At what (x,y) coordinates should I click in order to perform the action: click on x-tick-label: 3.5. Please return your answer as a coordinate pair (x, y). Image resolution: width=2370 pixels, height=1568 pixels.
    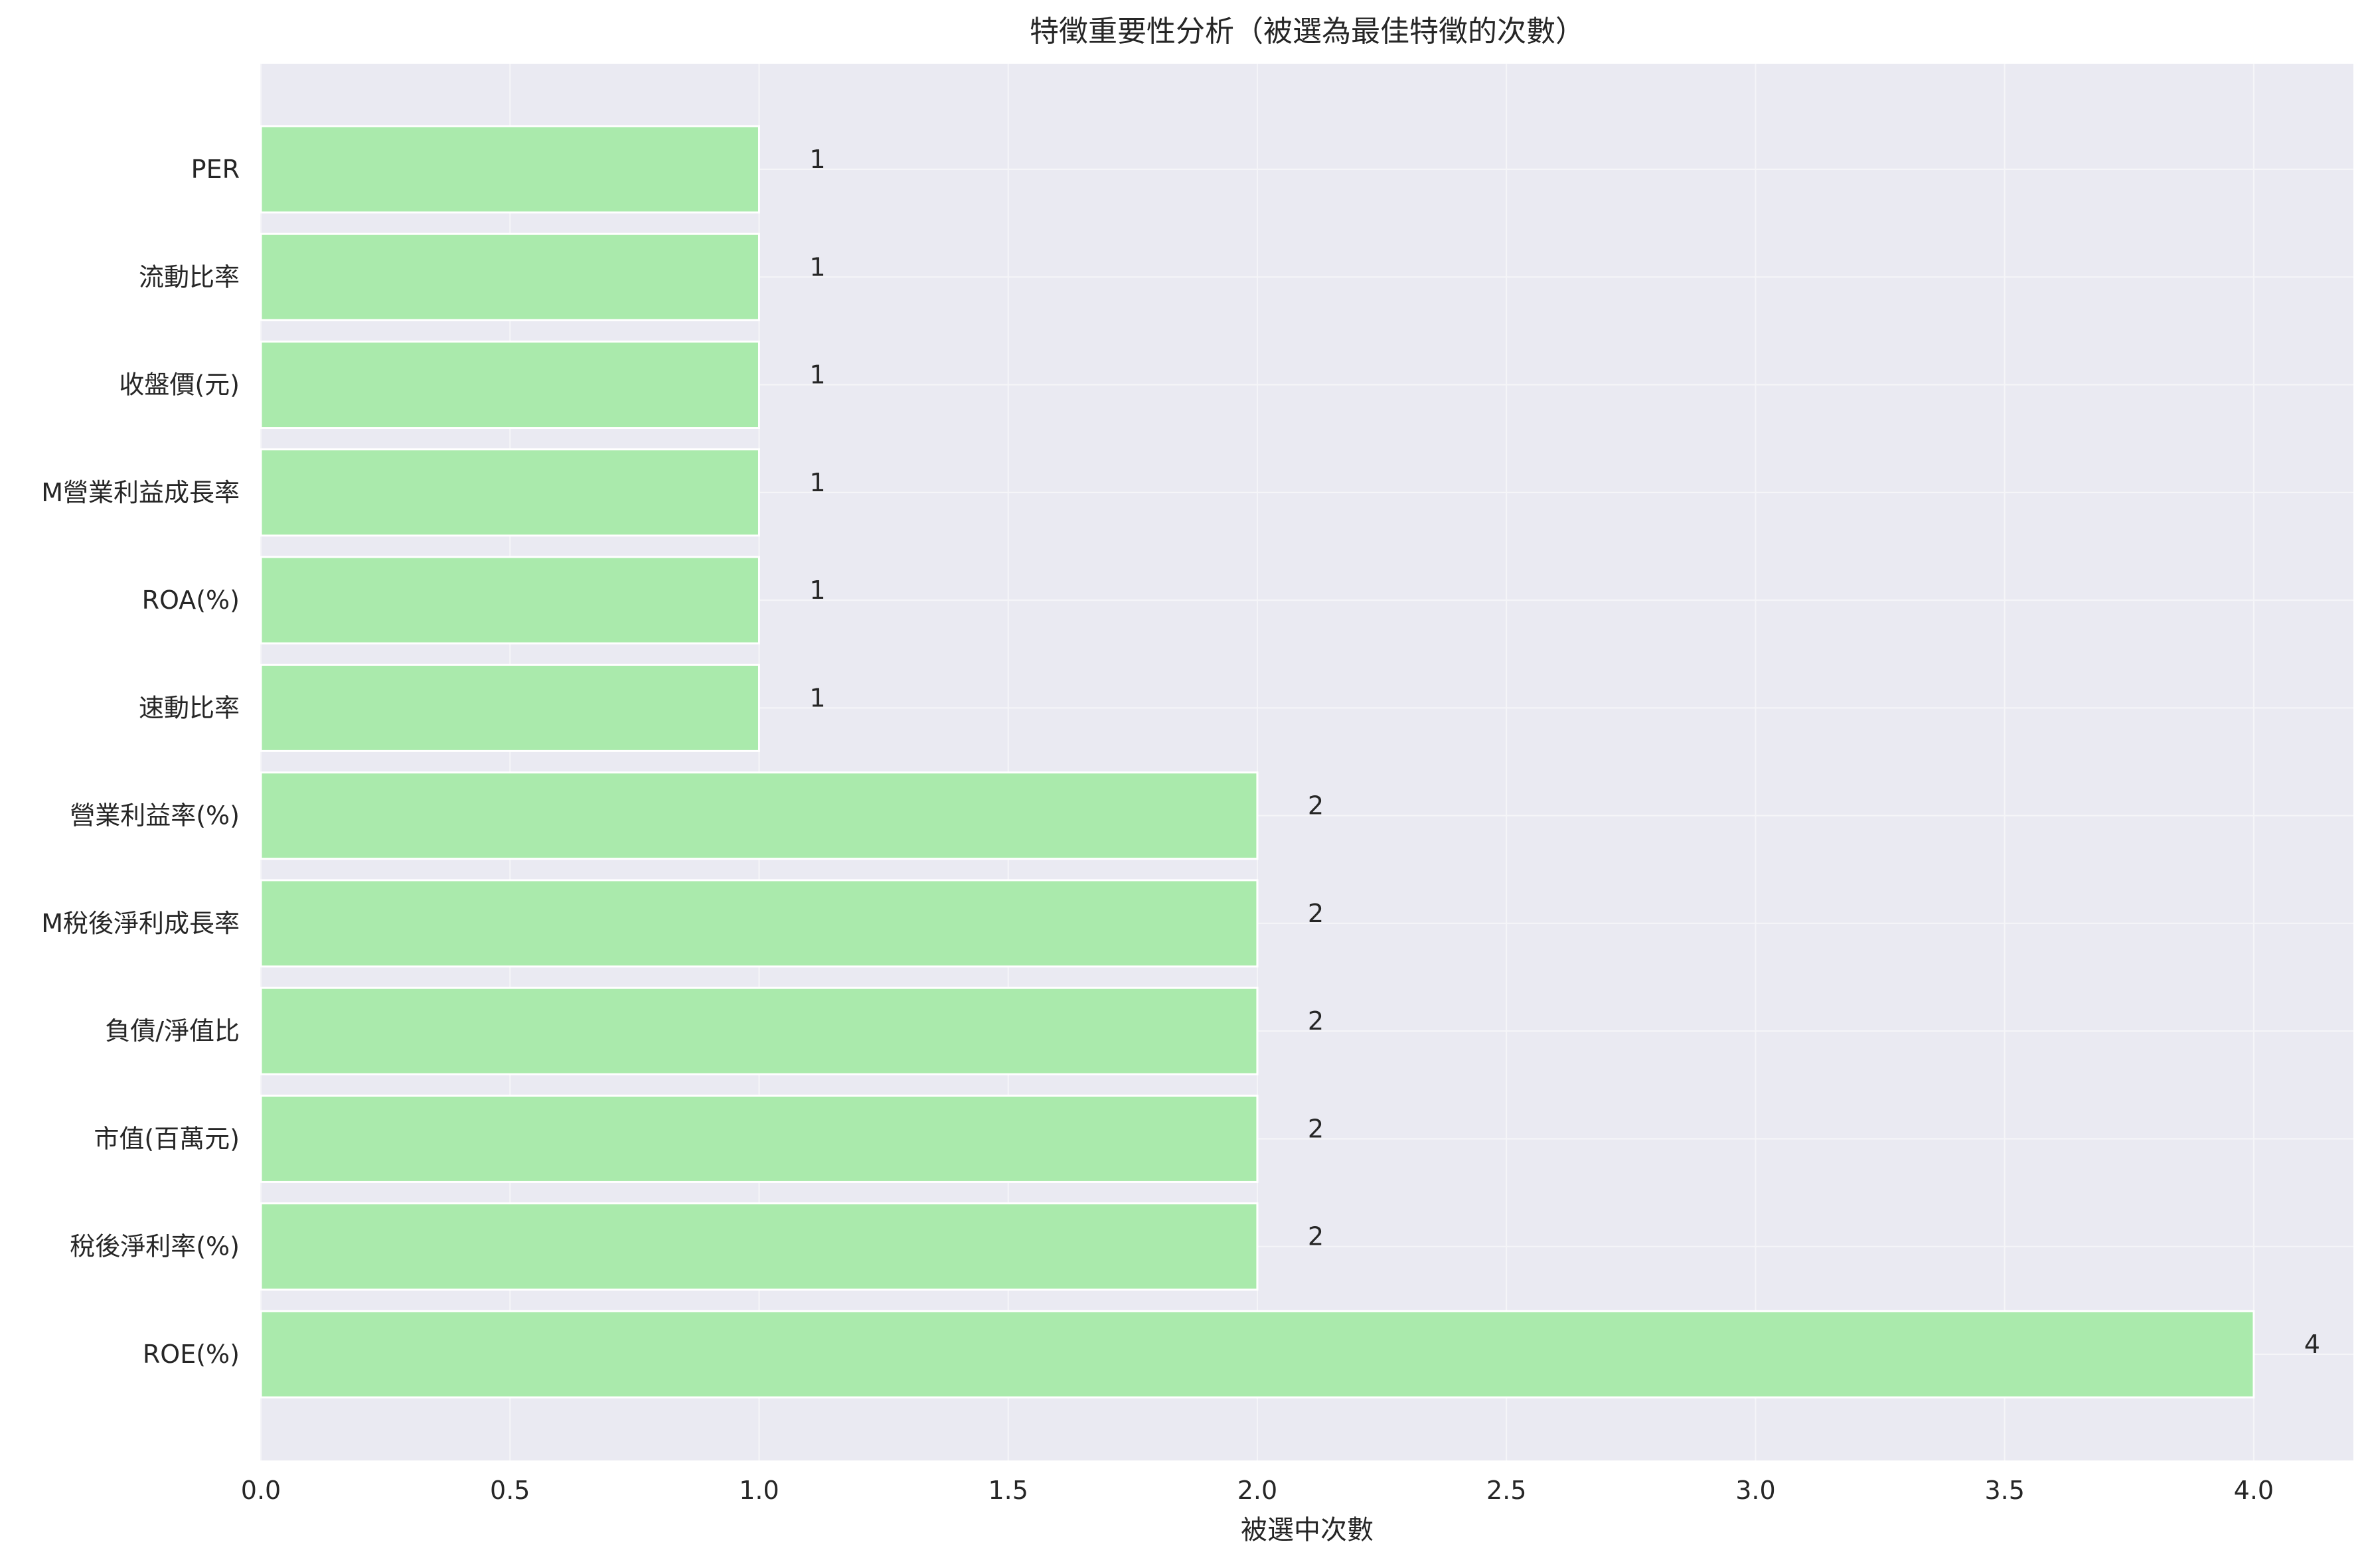
    Looking at the image, I should click on (2004, 1491).